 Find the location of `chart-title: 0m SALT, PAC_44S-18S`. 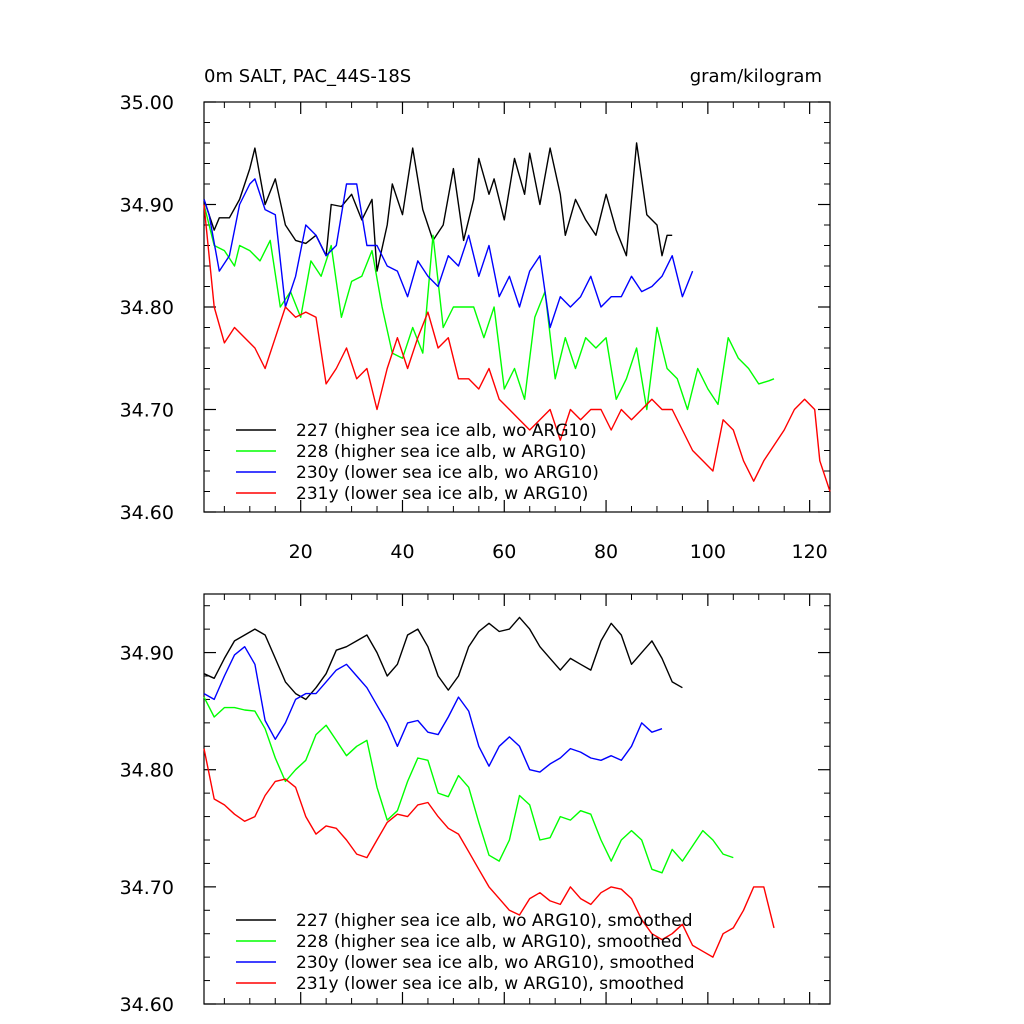

chart-title: 0m SALT, PAC_44S-18S is located at coordinates (307, 76).